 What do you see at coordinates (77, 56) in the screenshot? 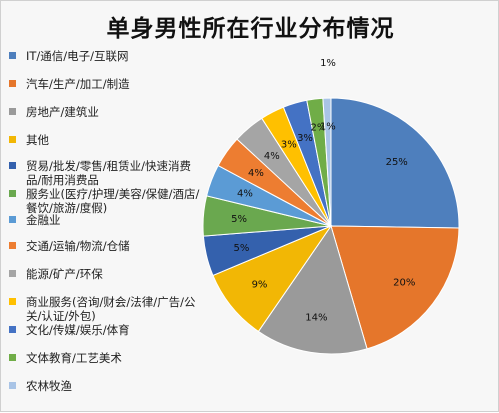
I see `legend-label: IT/通信/电子/互联网` at bounding box center [77, 56].